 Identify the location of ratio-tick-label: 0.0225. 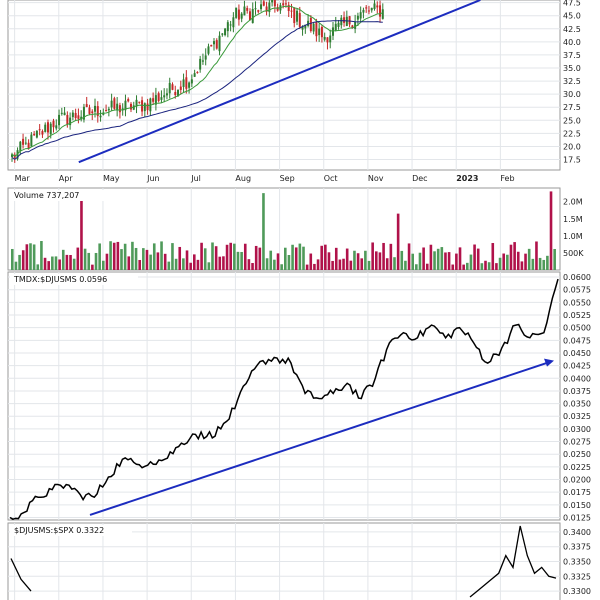
(577, 467).